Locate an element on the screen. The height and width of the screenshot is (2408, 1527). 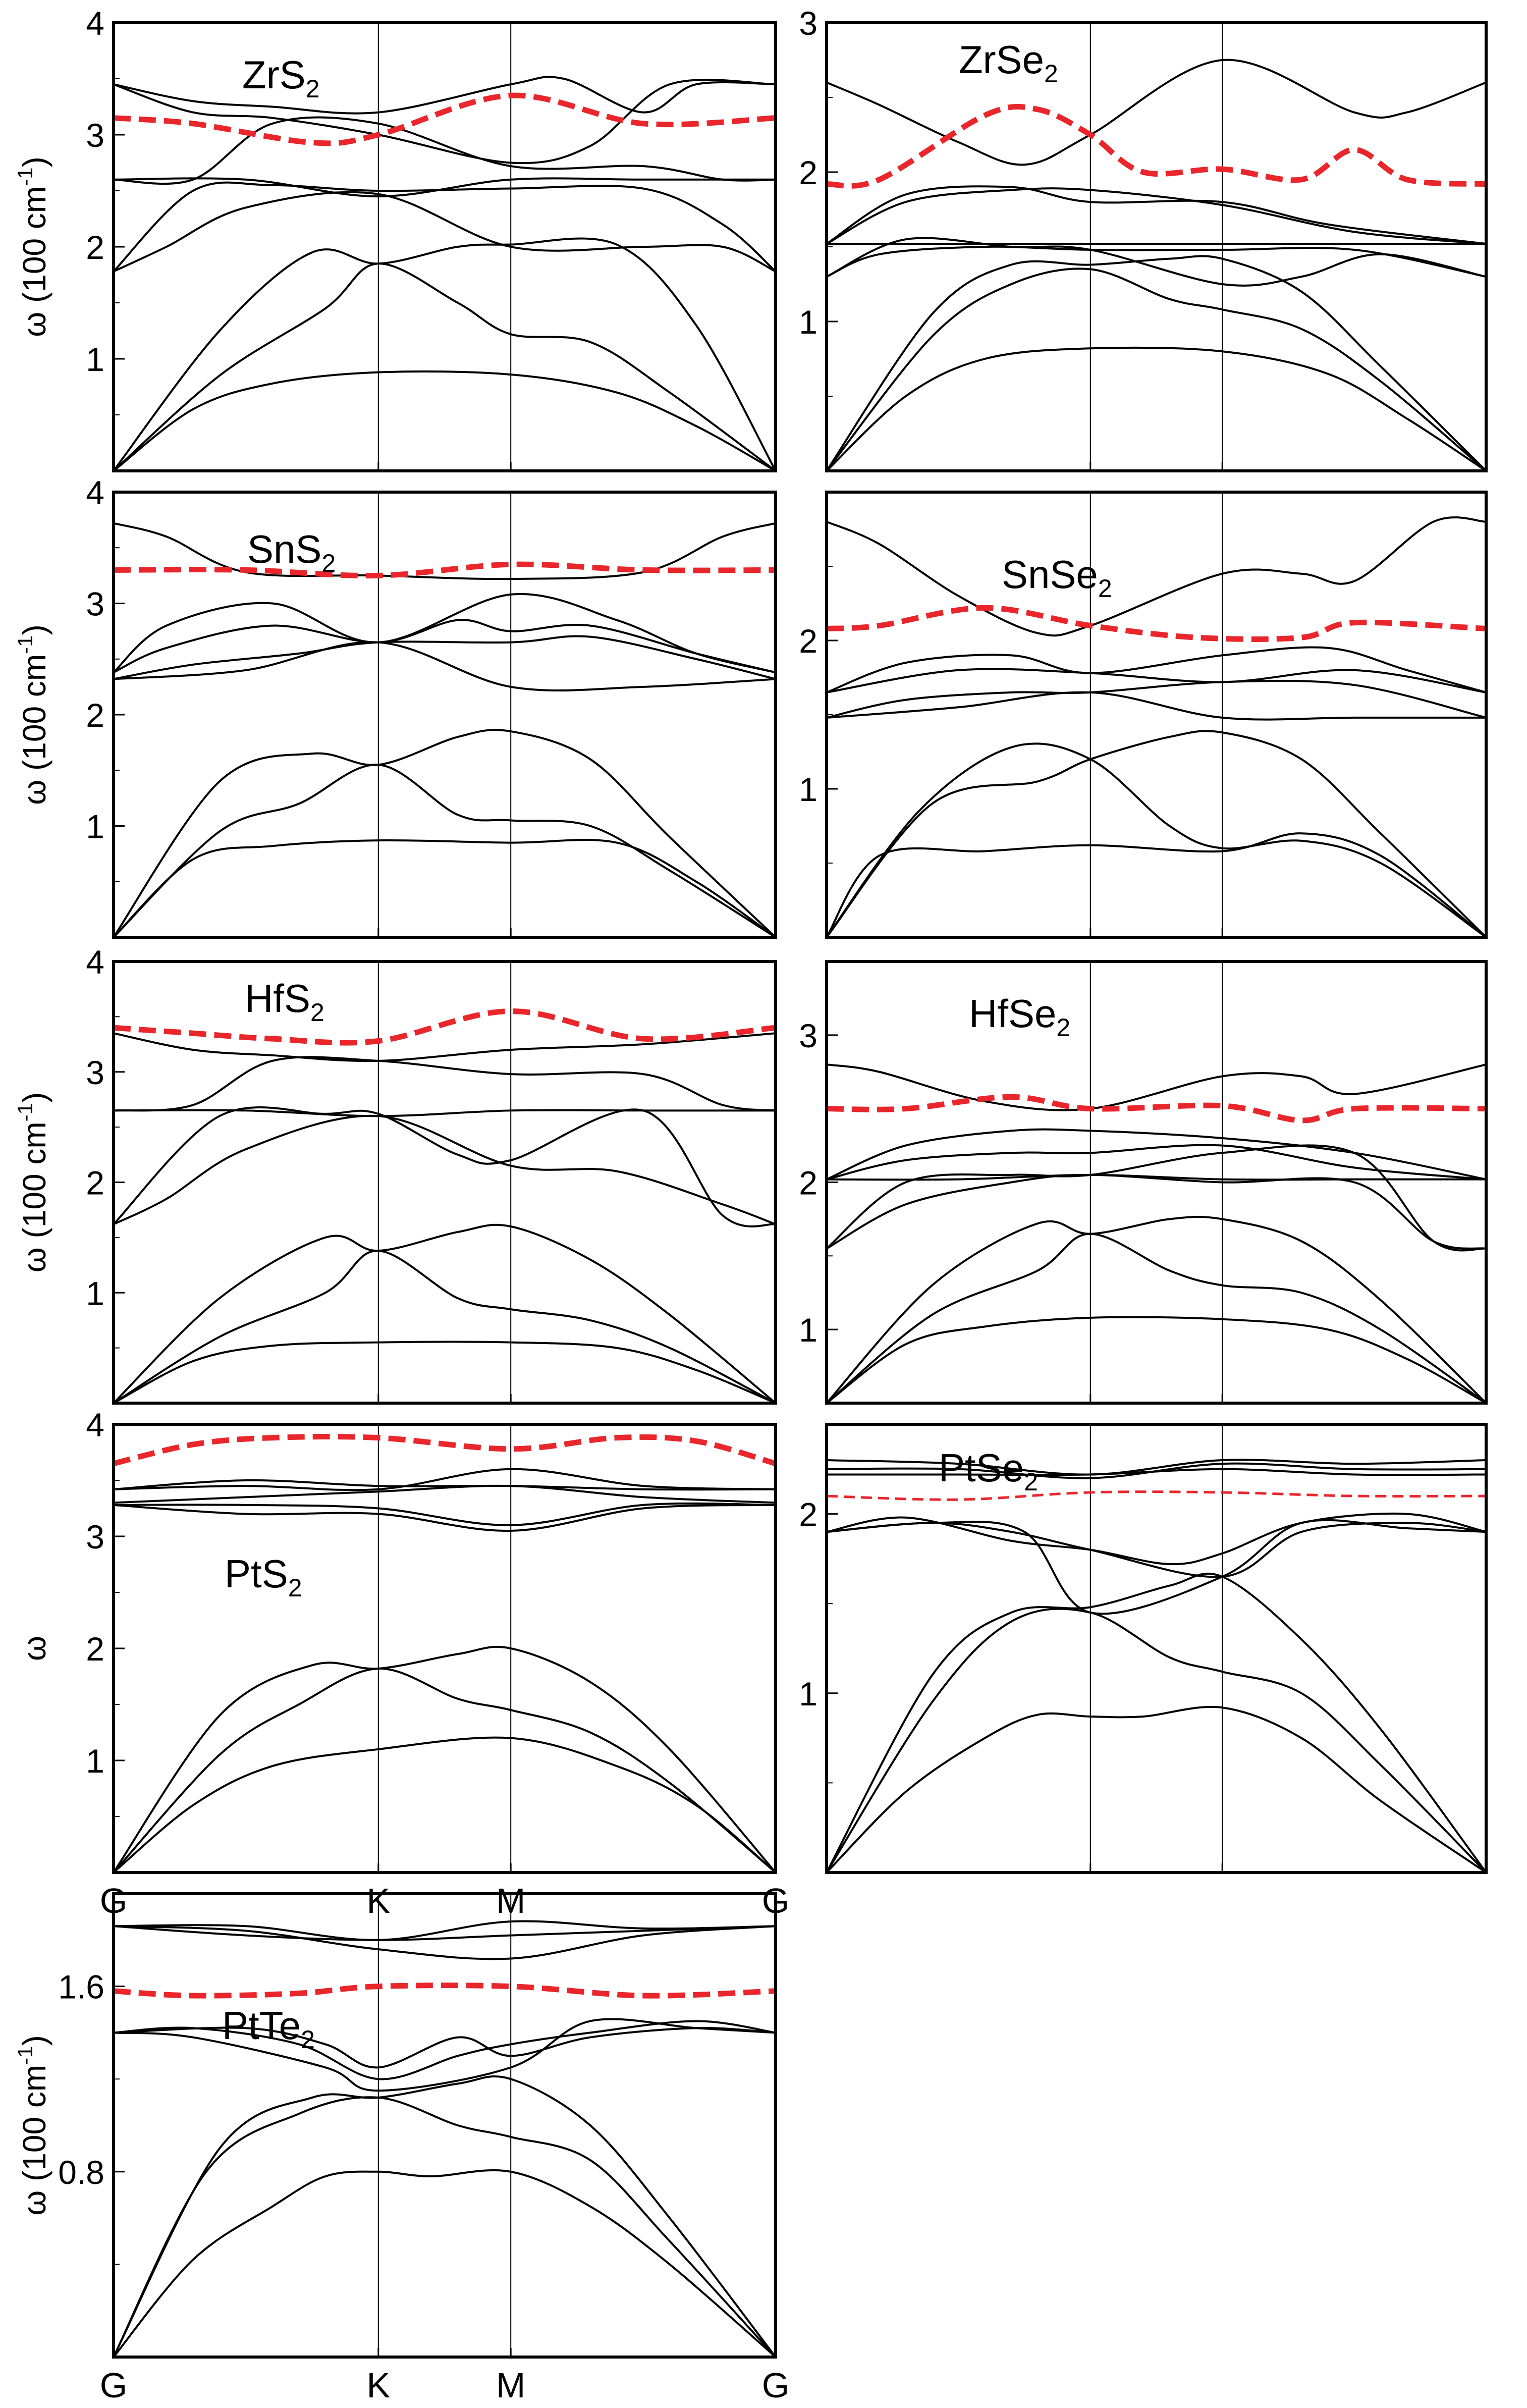
panel-zrs2: 1 2 3 4 ZrS2 ω (100 cm-1) is located at coordinates (395, 239).